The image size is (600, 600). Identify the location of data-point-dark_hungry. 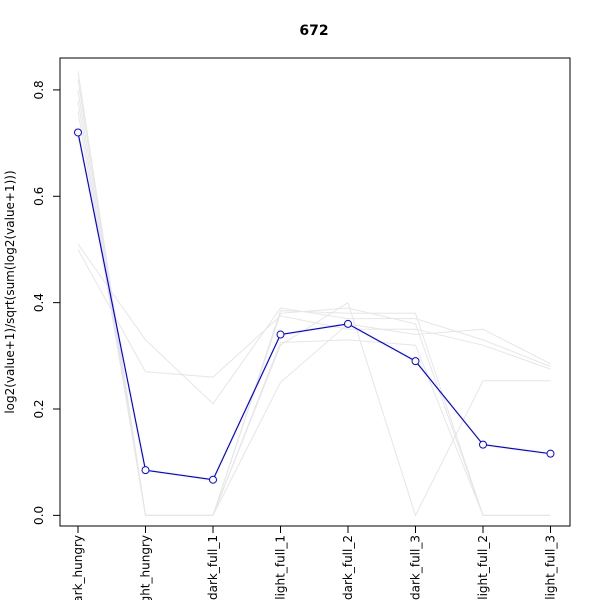
(78, 132).